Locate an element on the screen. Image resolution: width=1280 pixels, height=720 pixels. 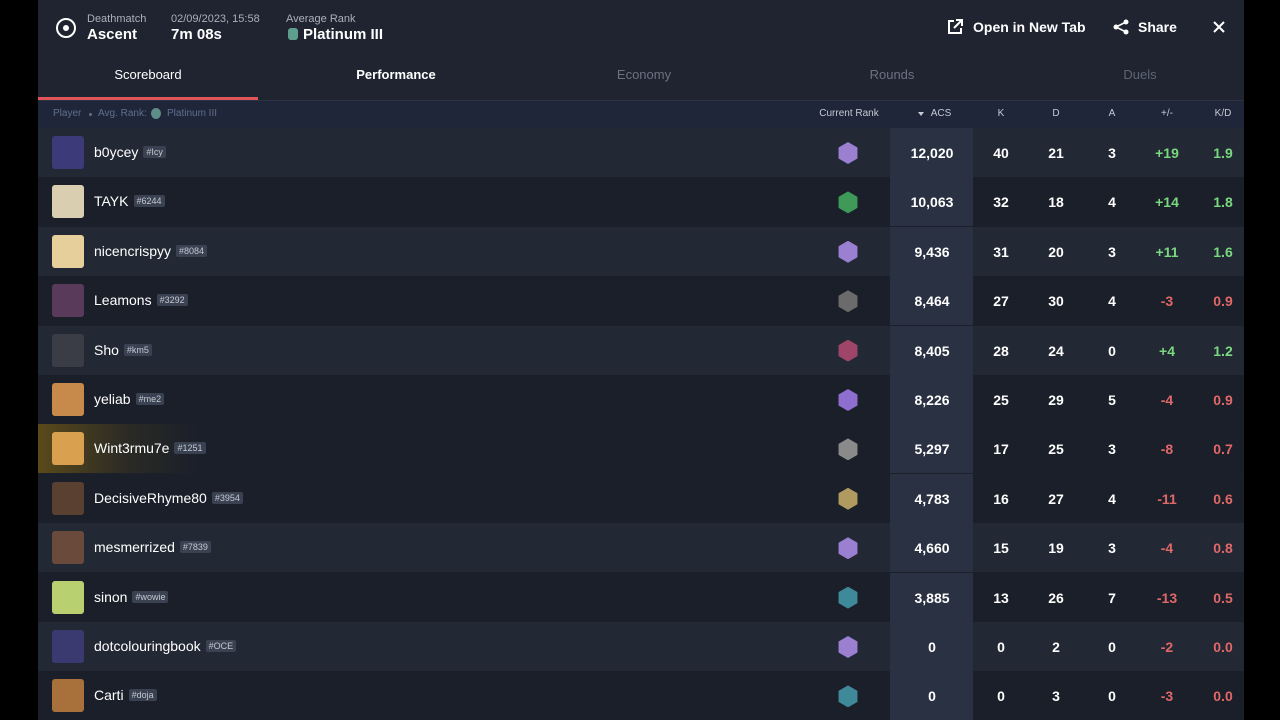
name: nicencrispyy is located at coordinates (133, 250).